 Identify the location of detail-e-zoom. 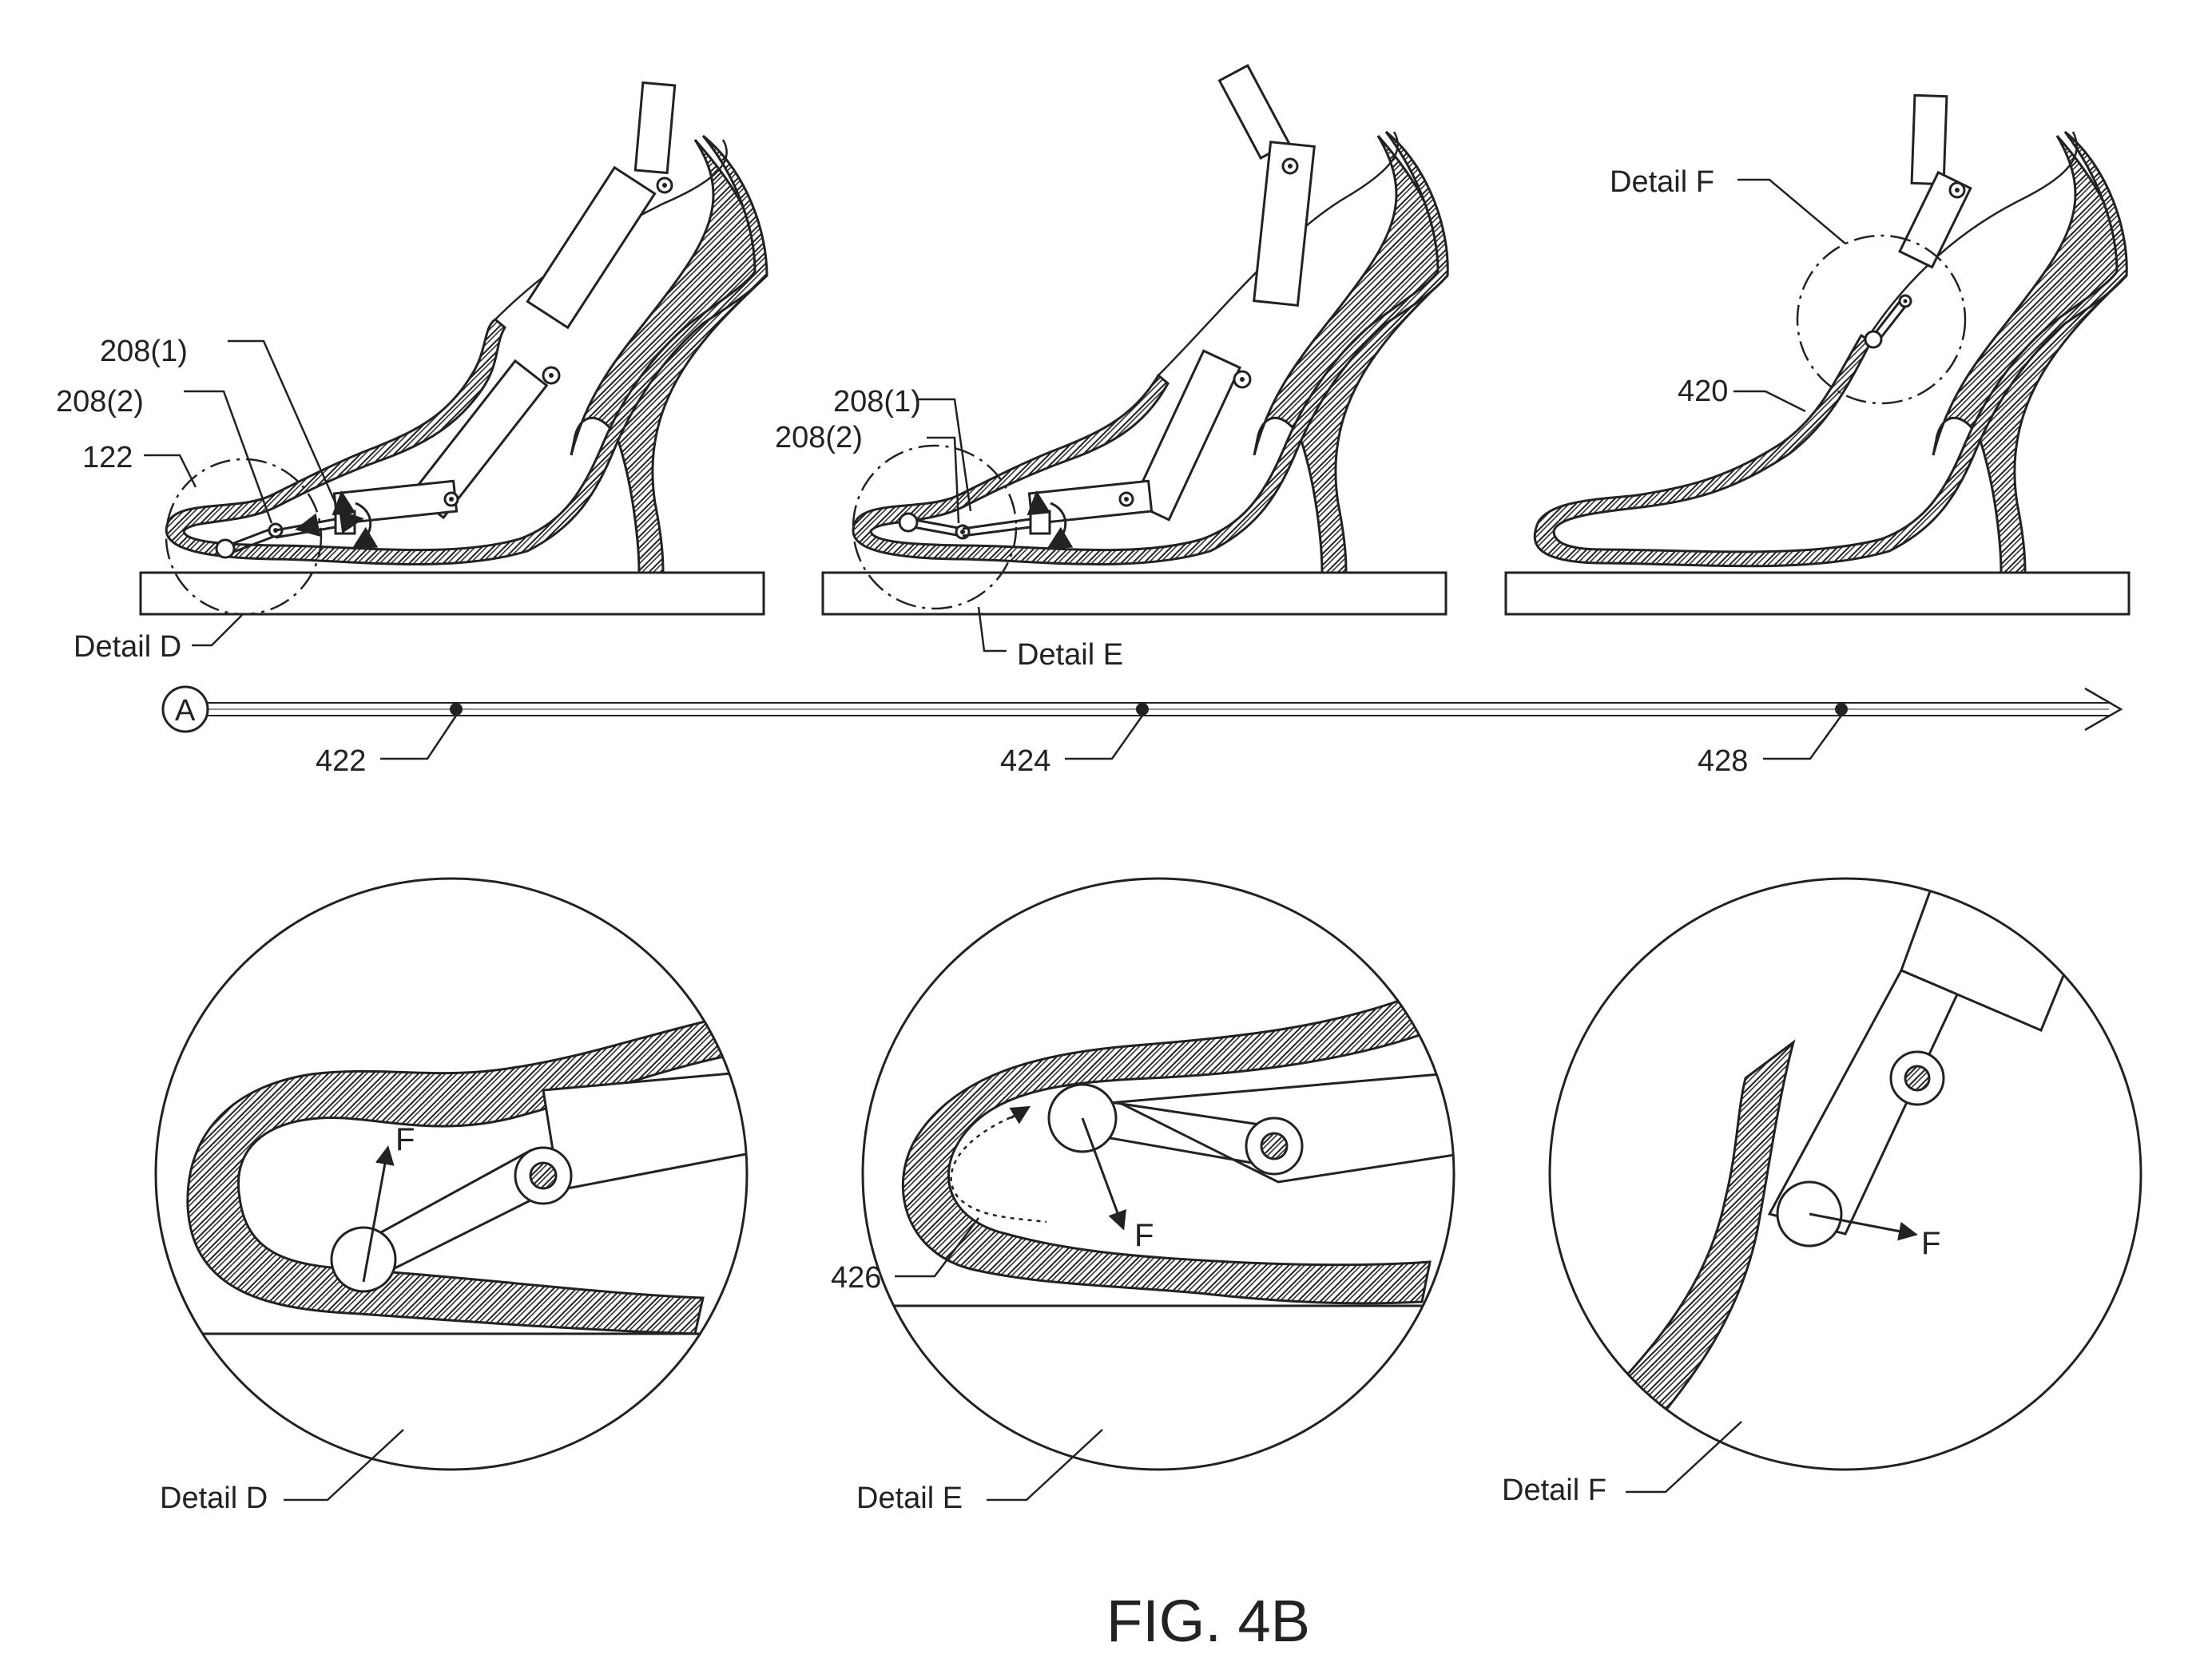
(1174, 1189).